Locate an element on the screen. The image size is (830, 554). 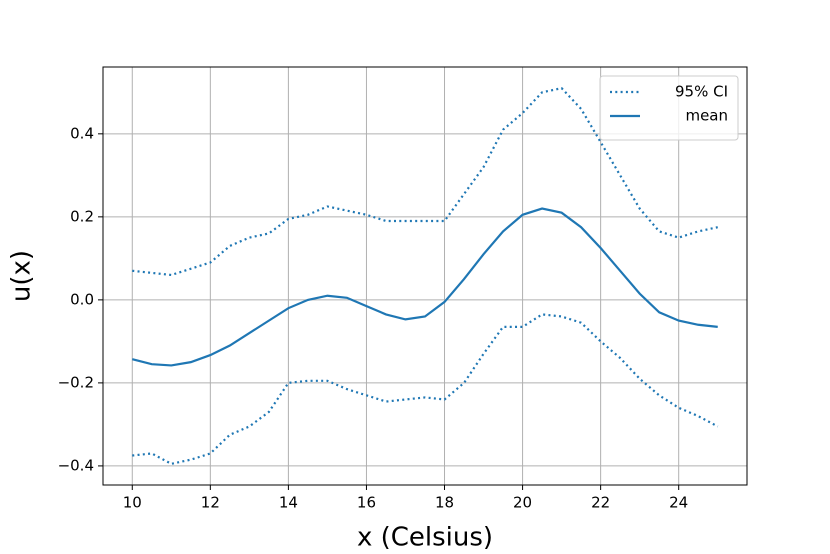
x-tick-label: 12 is located at coordinates (210, 503).